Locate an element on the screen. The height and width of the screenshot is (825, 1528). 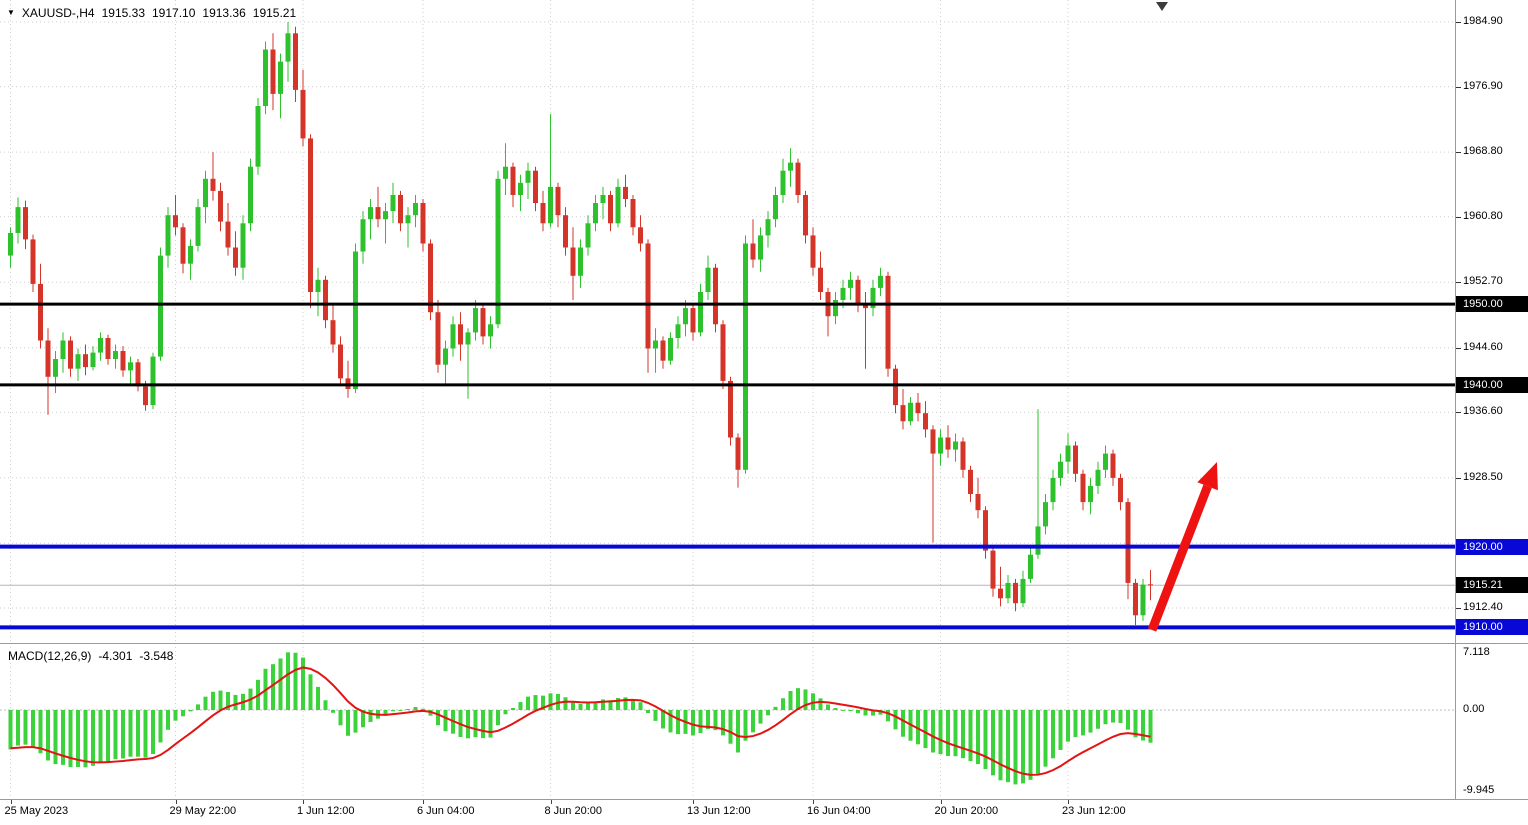
time-axis-label: 1 Jun 12:00 is located at coordinates (326, 811).